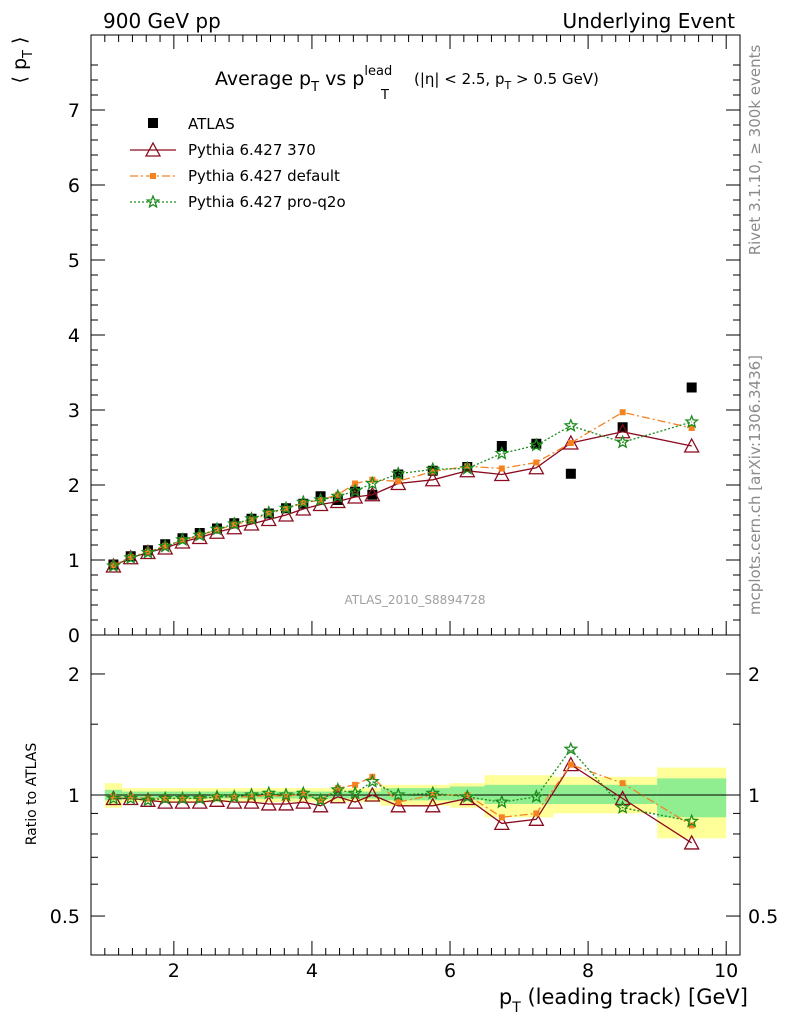 This screenshot has height=1024, width=786. What do you see at coordinates (312, 971) in the screenshot?
I see `x-tick-label: 4` at bounding box center [312, 971].